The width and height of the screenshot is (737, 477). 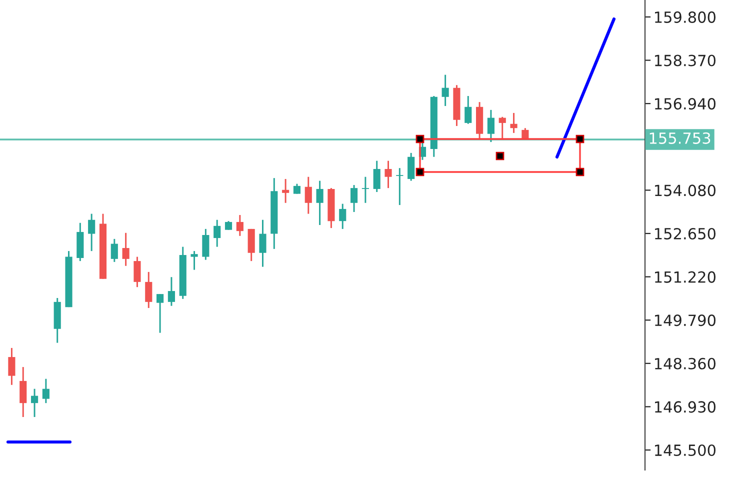 I want to click on y-tick-label: 149.790, so click(x=685, y=320).